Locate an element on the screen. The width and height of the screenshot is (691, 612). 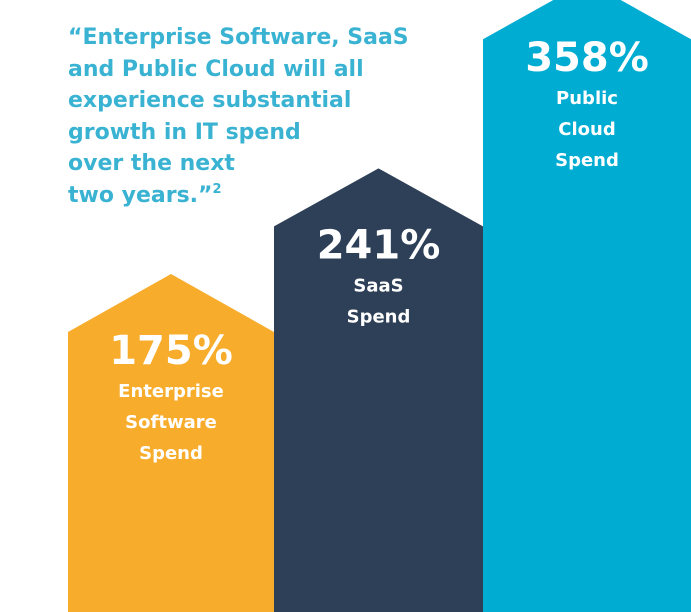
quote-line: two years.” is located at coordinates (140, 195).